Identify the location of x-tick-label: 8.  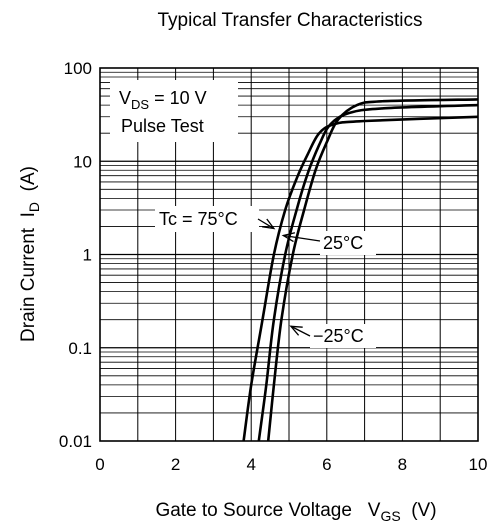
(402, 464).